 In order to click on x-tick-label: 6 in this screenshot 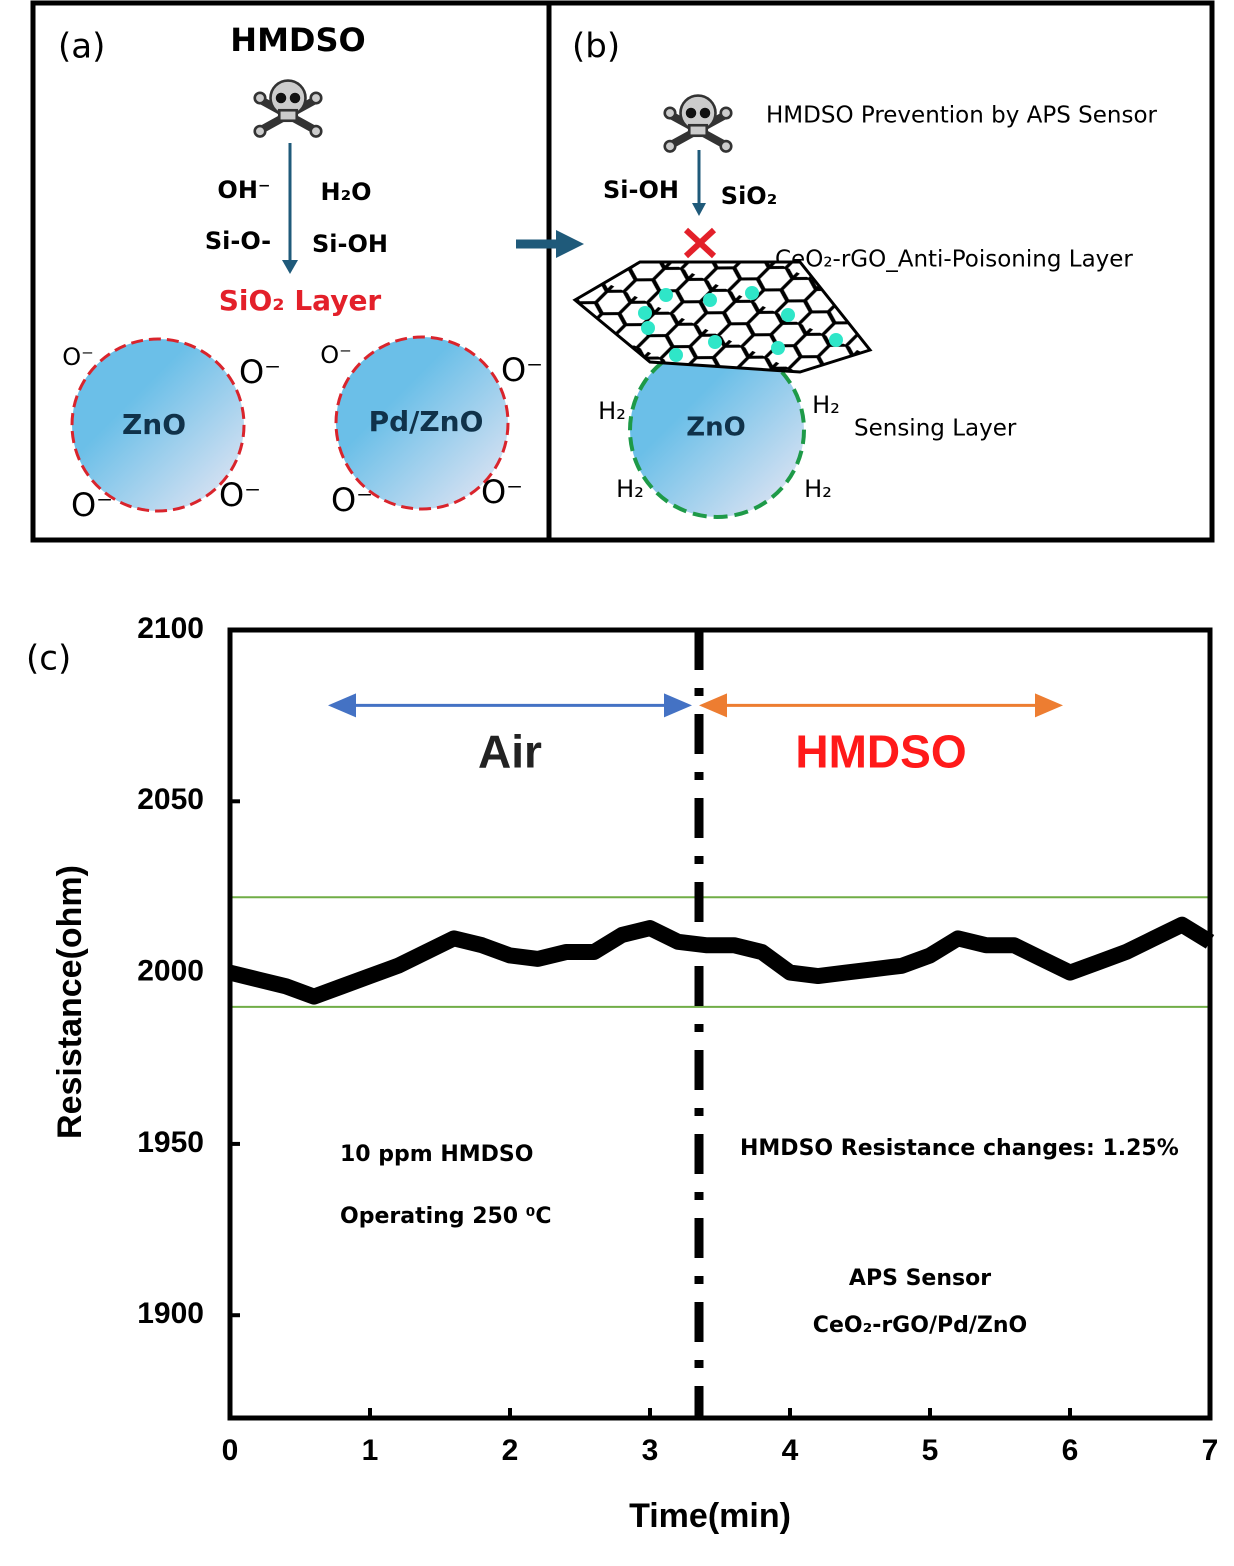, I will do `click(1070, 1450)`.